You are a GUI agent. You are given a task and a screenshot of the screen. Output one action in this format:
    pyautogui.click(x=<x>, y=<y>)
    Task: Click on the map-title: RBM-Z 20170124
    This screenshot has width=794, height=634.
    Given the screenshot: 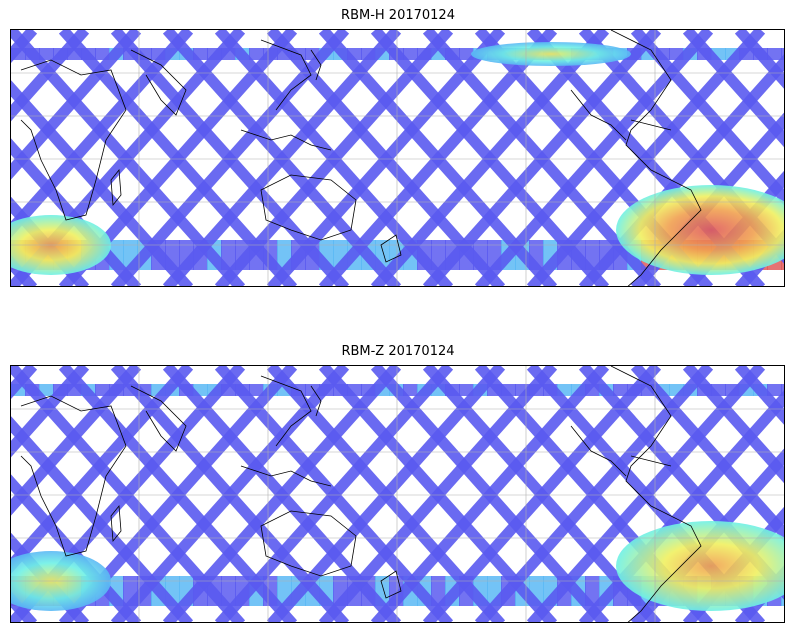 What is the action you would take?
    pyautogui.click(x=398, y=351)
    